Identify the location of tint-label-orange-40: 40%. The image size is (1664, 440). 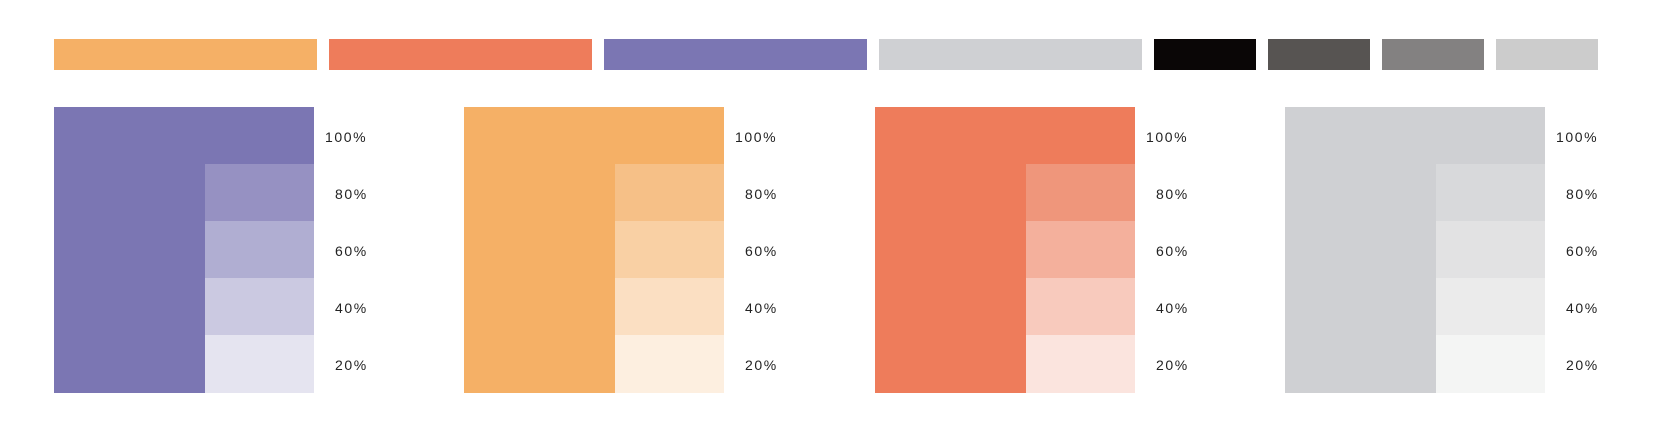
(761, 308).